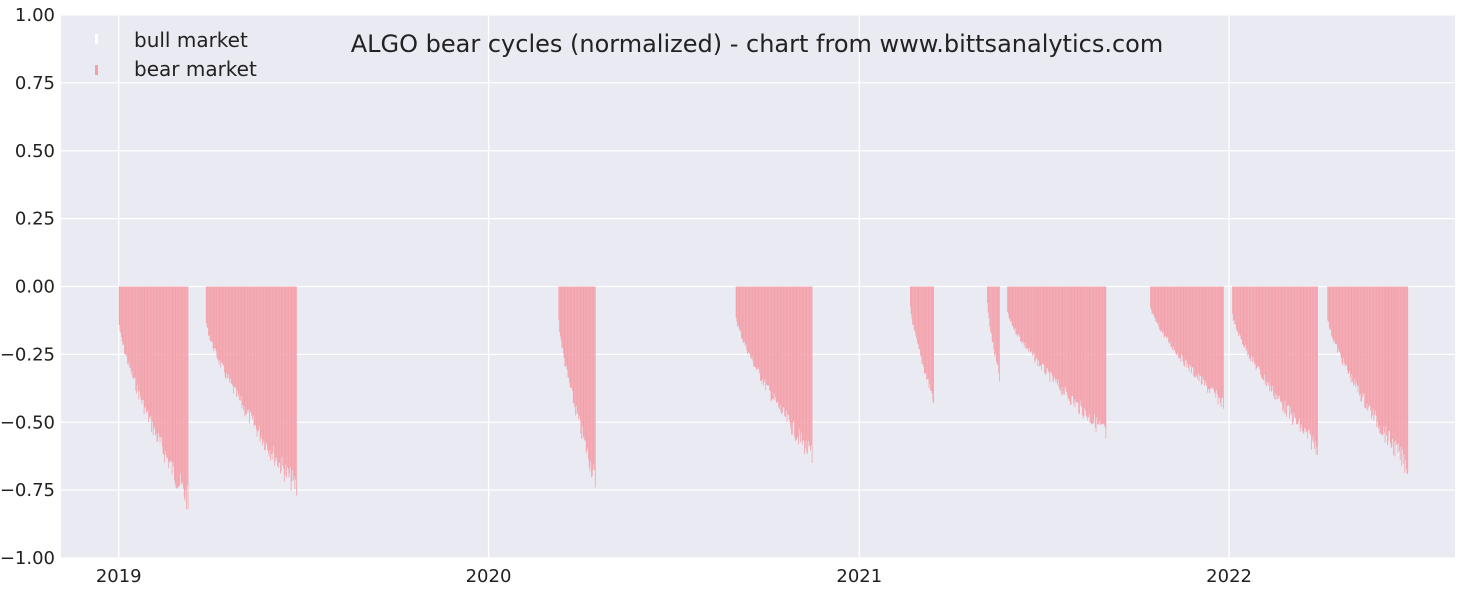 Image resolution: width=1462 pixels, height=590 pixels. Describe the element at coordinates (35, 15) in the screenshot. I see `y-tick-label: 1.00` at that location.